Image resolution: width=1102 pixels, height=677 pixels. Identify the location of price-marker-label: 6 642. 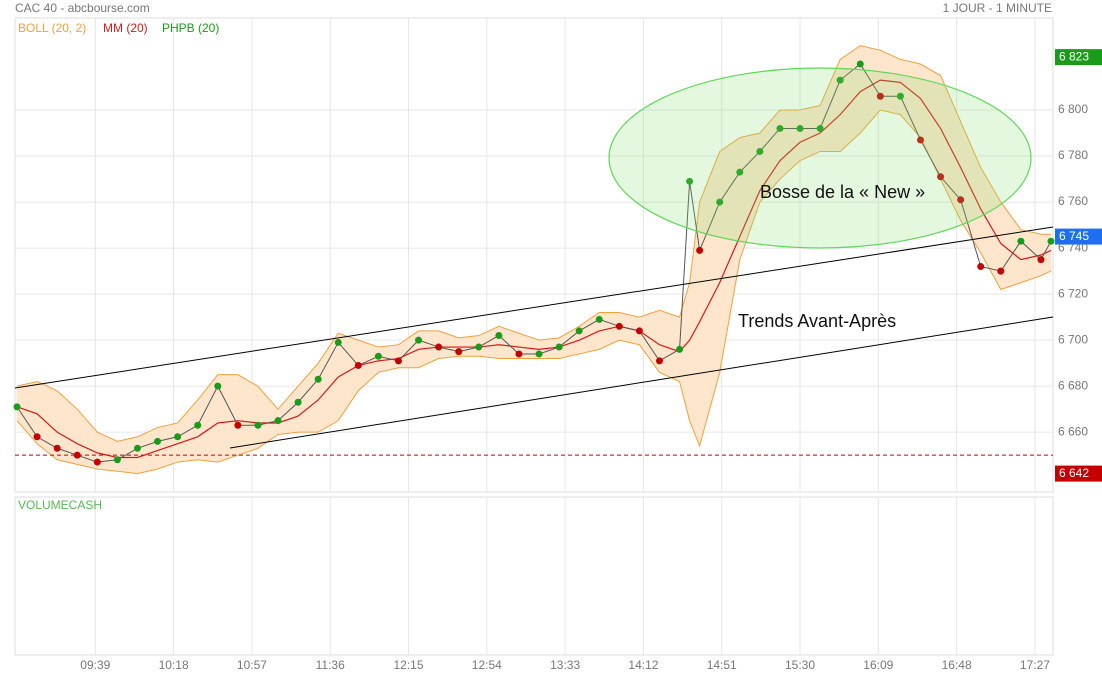
(1074, 473).